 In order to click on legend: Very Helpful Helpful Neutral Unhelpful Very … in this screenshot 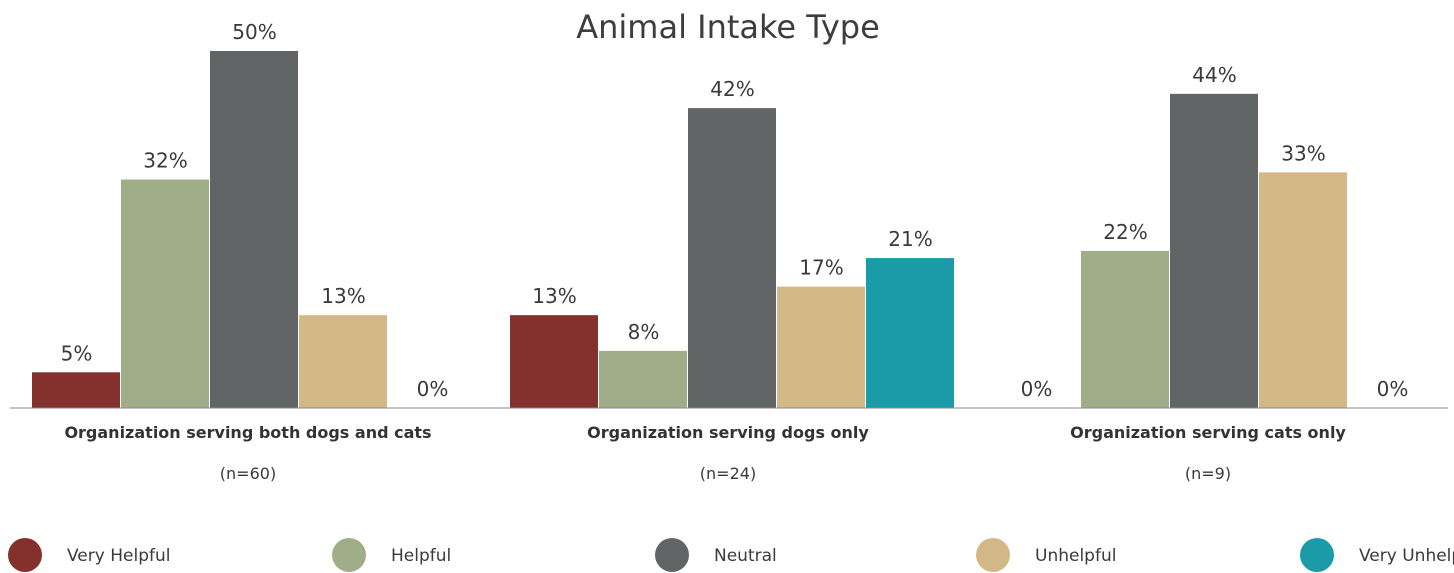, I will do `click(731, 555)`.